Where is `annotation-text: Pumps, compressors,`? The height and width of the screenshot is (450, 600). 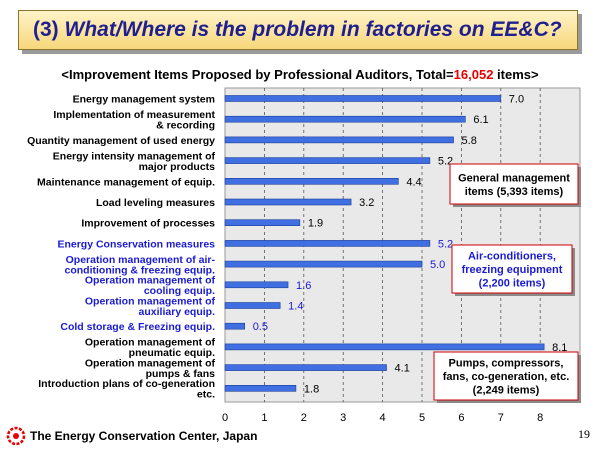 annotation-text: Pumps, compressors, is located at coordinates (506, 364).